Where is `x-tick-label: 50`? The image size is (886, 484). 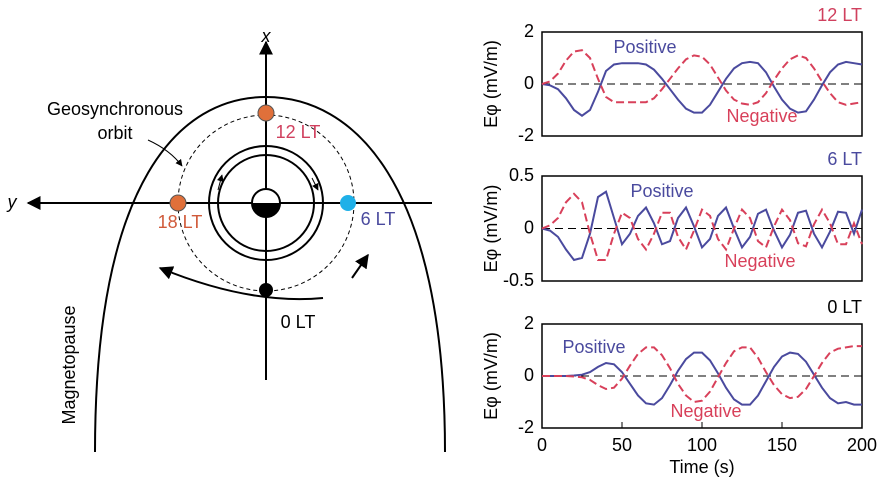
x-tick-label: 50 is located at coordinates (622, 445).